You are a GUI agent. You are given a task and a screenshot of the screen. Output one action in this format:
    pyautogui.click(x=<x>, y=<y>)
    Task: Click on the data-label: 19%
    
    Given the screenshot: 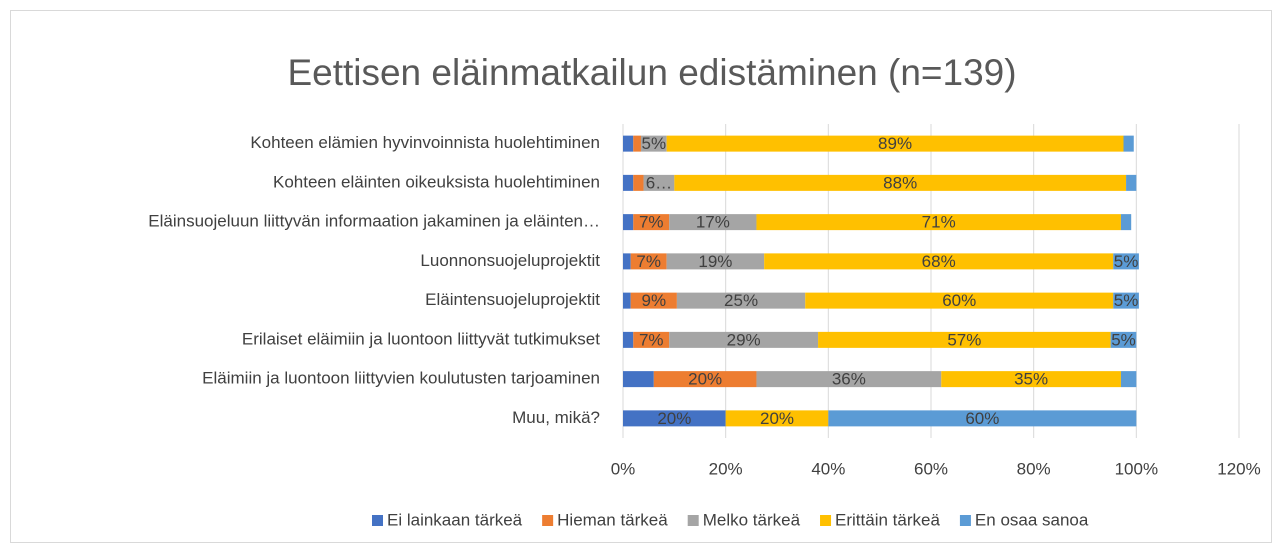 What is the action you would take?
    pyautogui.click(x=715, y=261)
    